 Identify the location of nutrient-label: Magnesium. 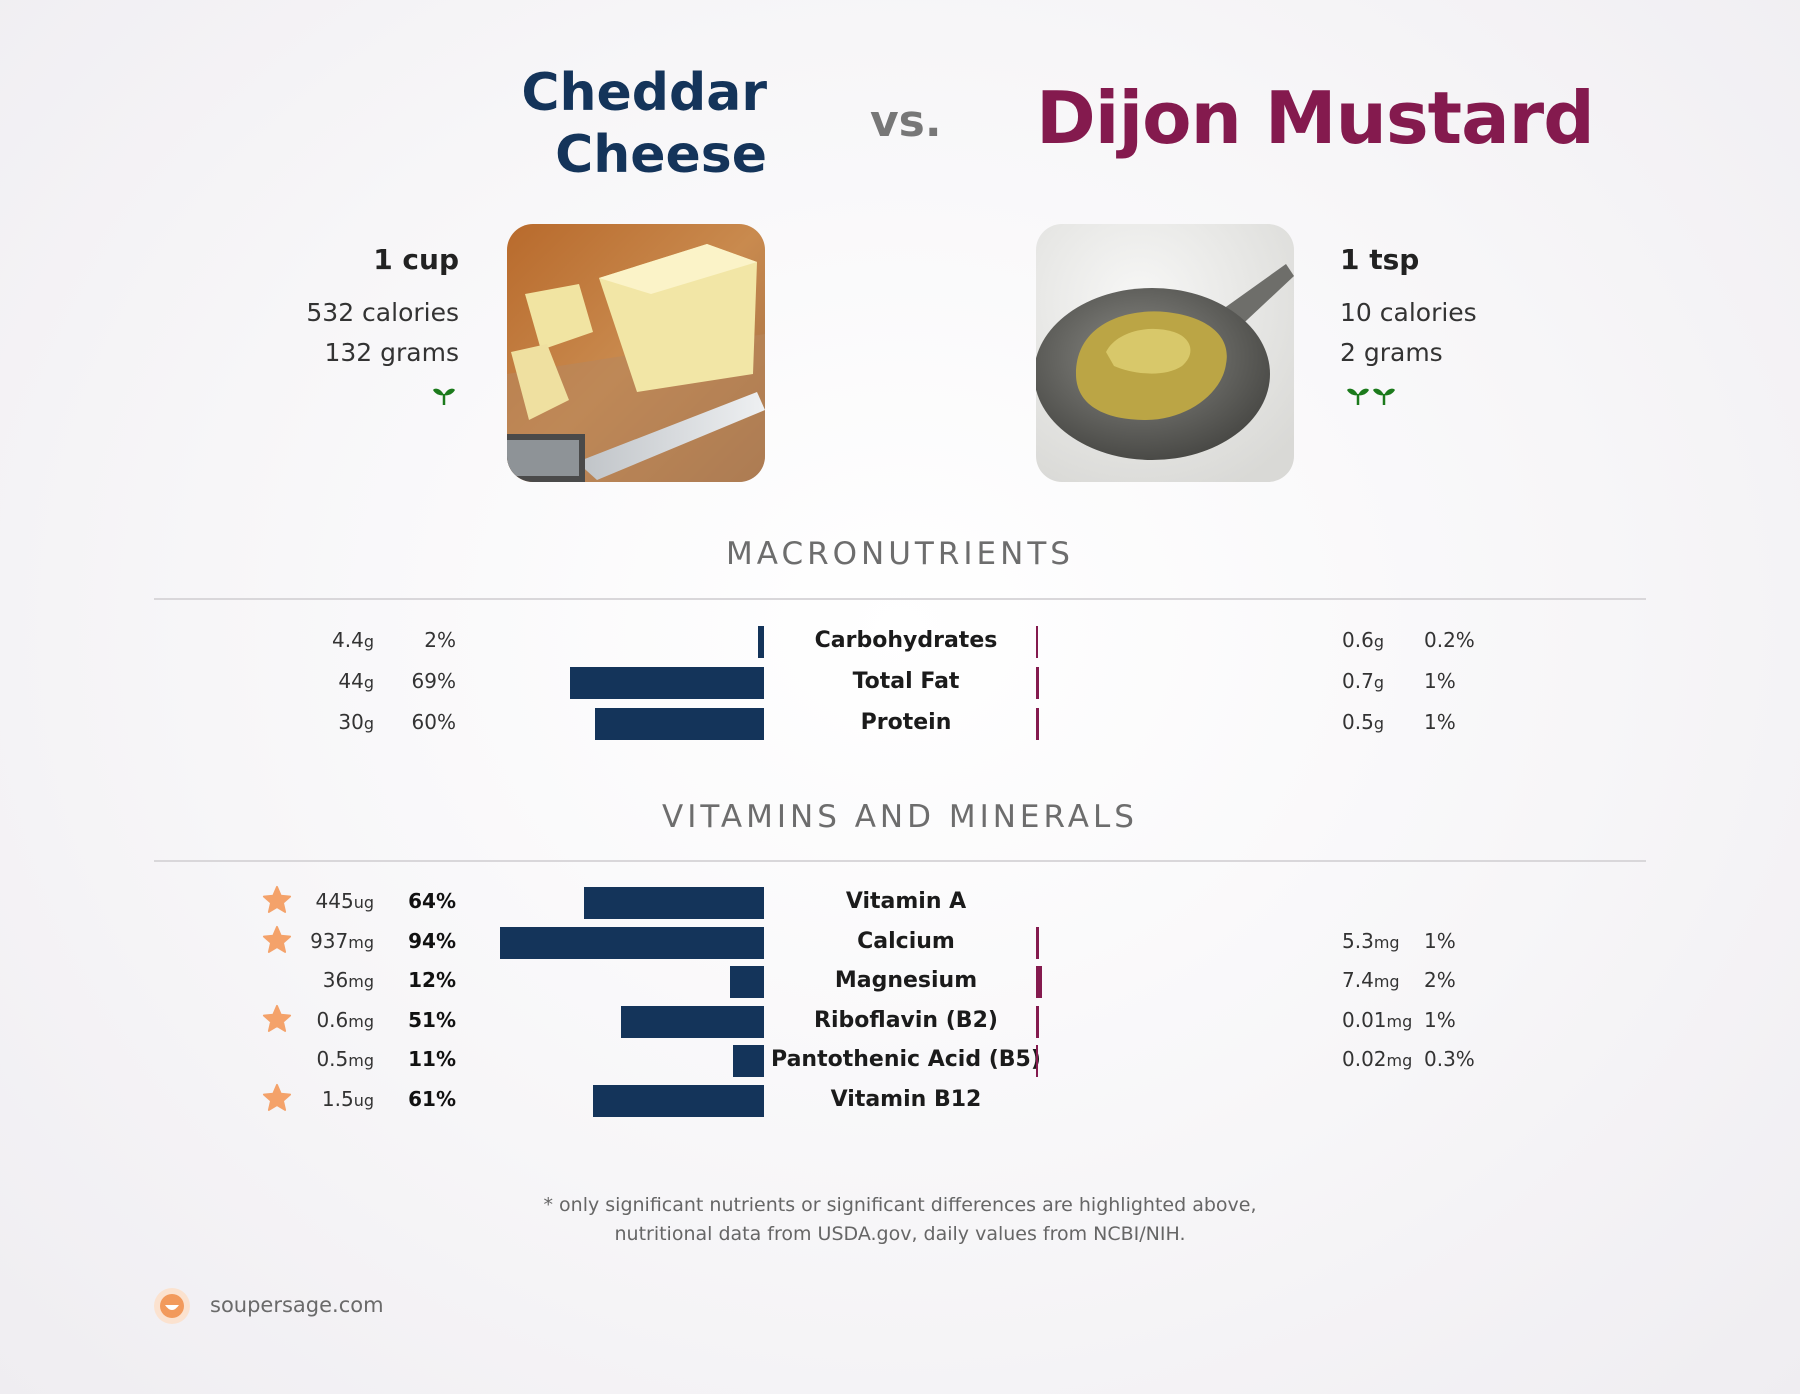
(906, 980).